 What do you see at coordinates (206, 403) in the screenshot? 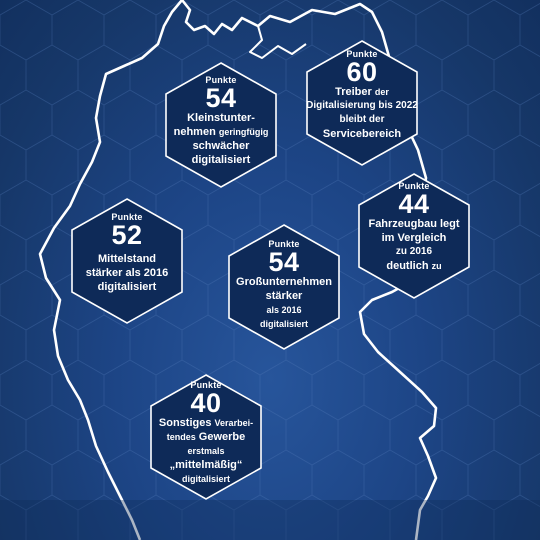
I see `points-value: 40` at bounding box center [206, 403].